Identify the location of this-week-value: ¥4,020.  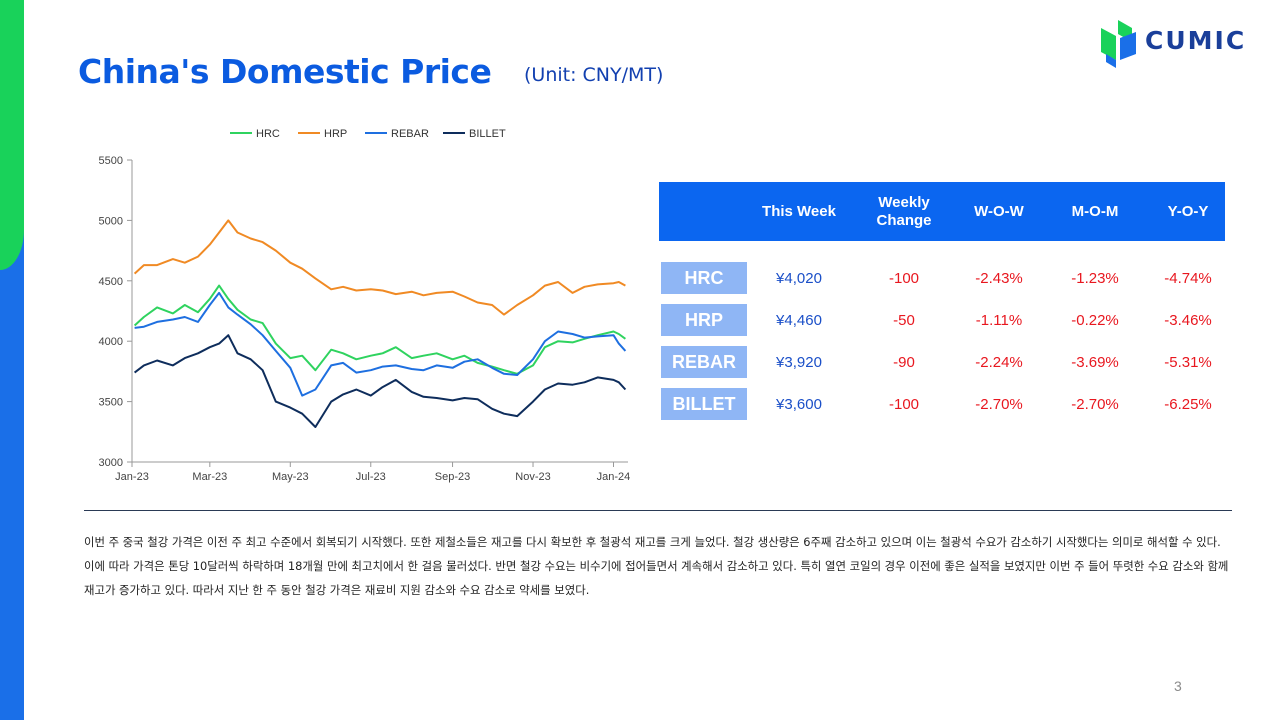
(799, 278).